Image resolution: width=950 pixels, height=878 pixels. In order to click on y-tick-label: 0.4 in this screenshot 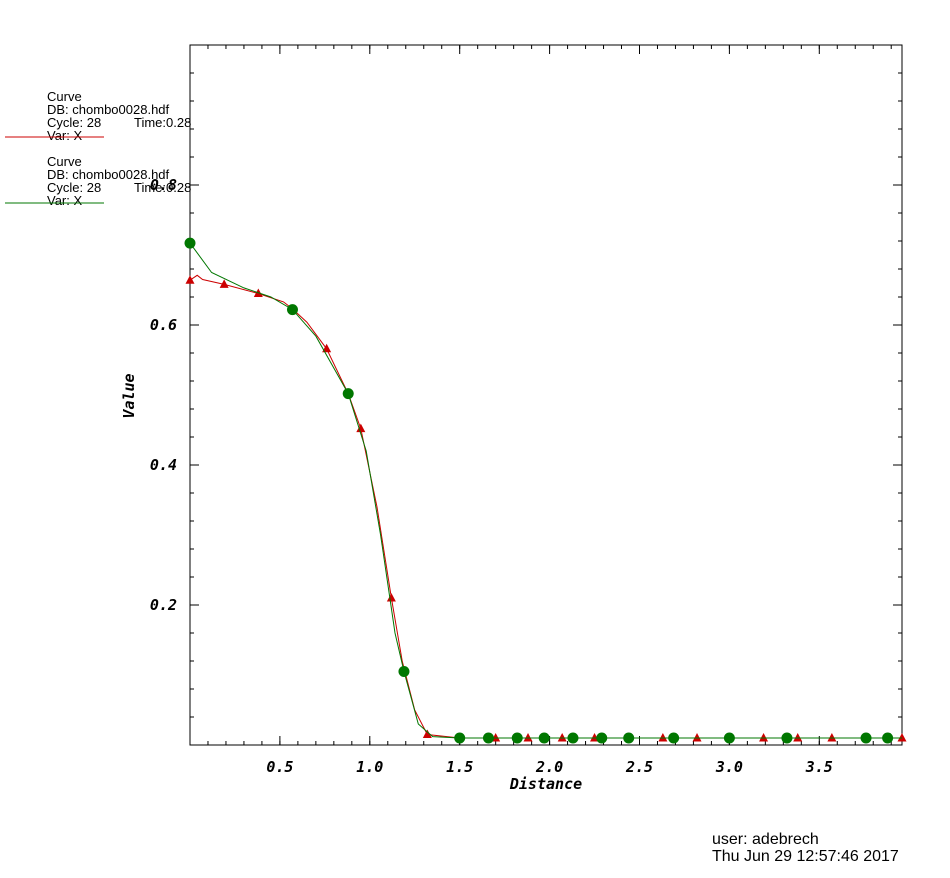, I will do `click(163, 465)`.